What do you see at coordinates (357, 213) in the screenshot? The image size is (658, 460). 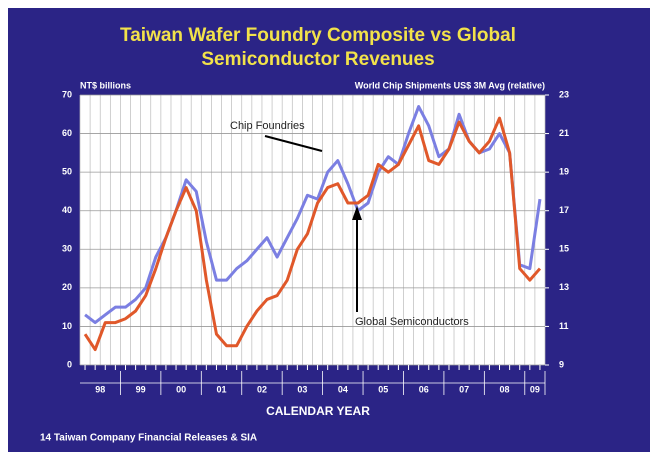 I see `annotation-arrowhead` at bounding box center [357, 213].